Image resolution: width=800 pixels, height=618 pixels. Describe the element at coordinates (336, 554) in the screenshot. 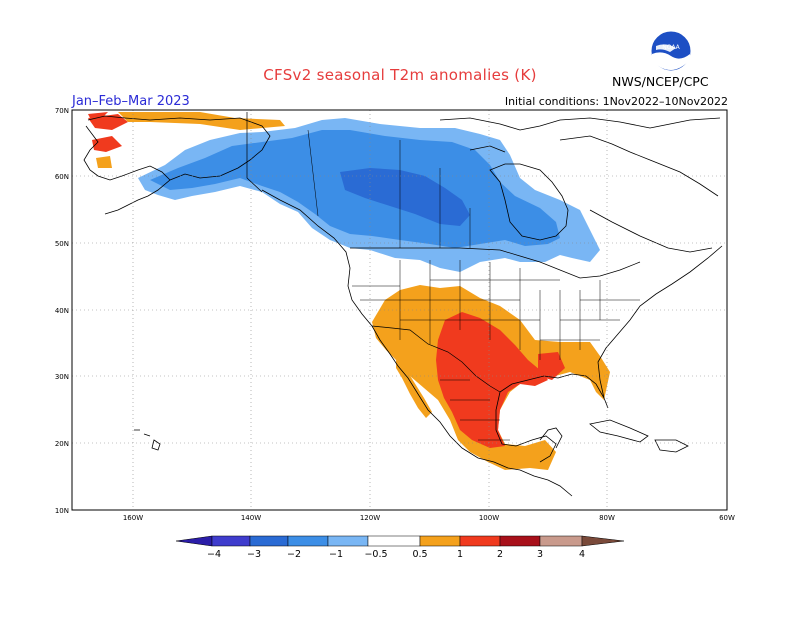

I see `colorbar-label-m1: −1` at that location.